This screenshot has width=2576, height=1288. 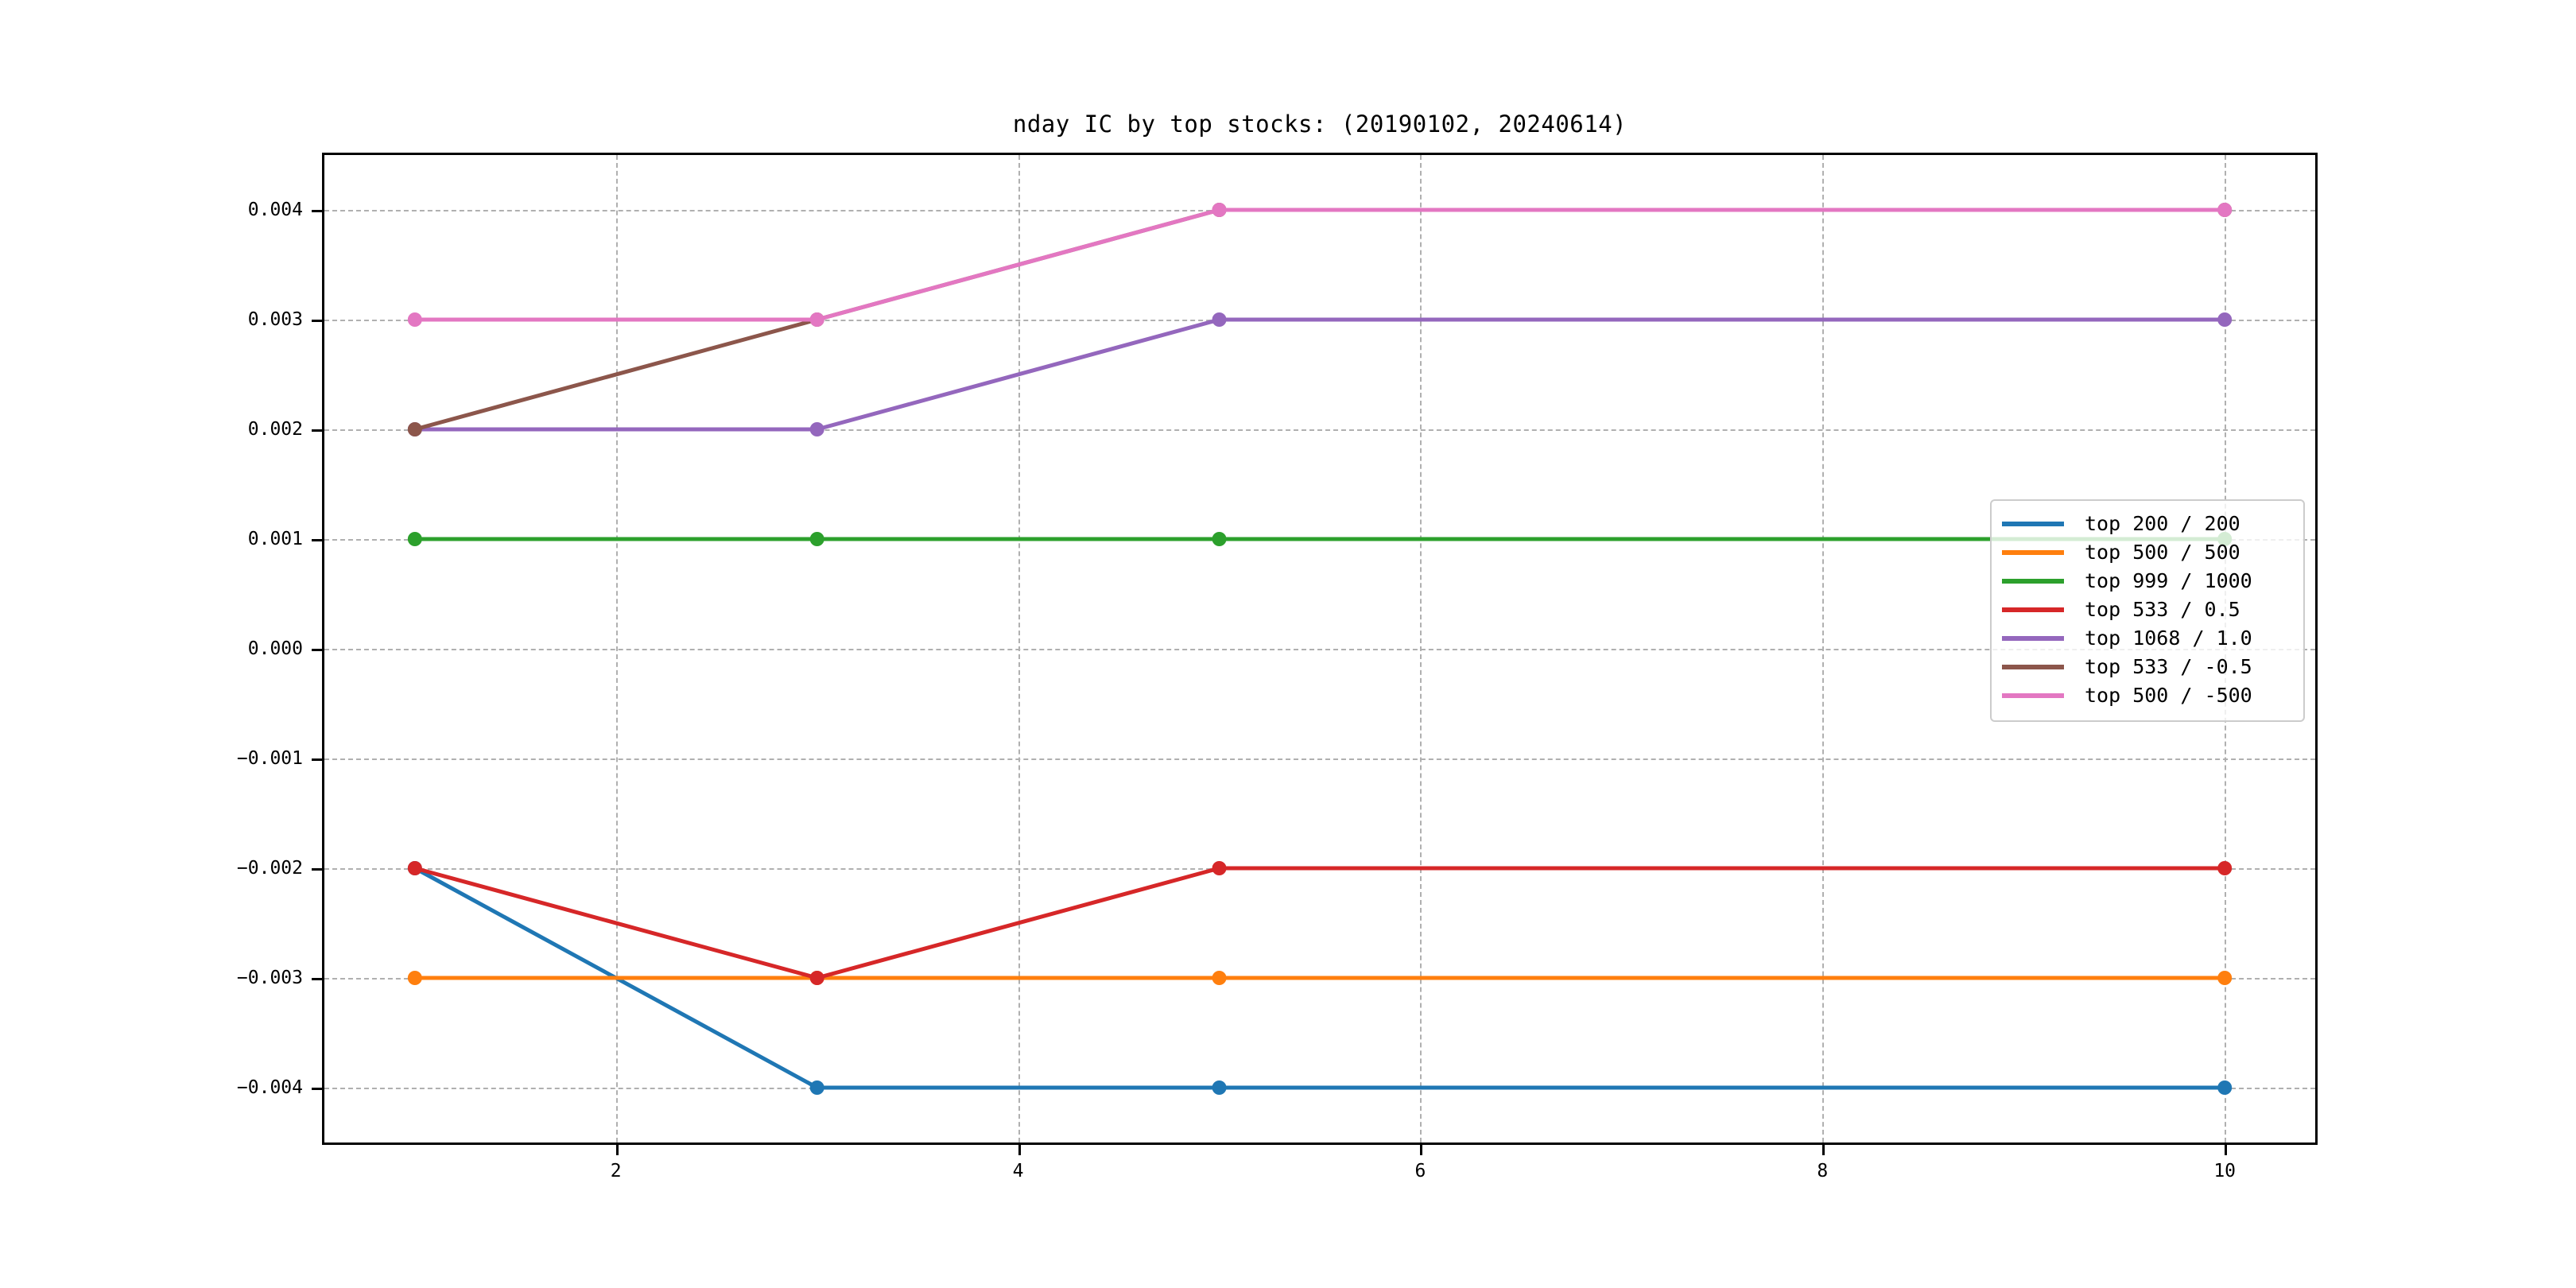 I want to click on legend-item: top 999 / 1000, so click(x=2148, y=582).